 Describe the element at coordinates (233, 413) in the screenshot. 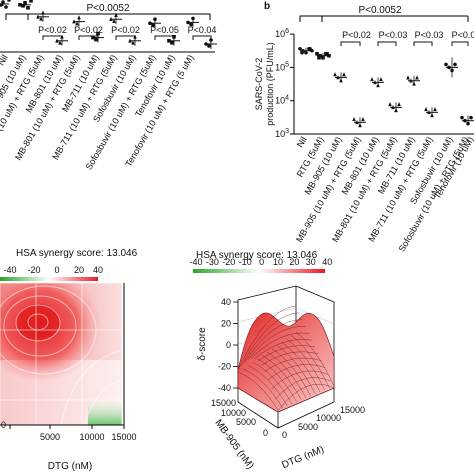

I see `y-tick-label: 10000` at that location.